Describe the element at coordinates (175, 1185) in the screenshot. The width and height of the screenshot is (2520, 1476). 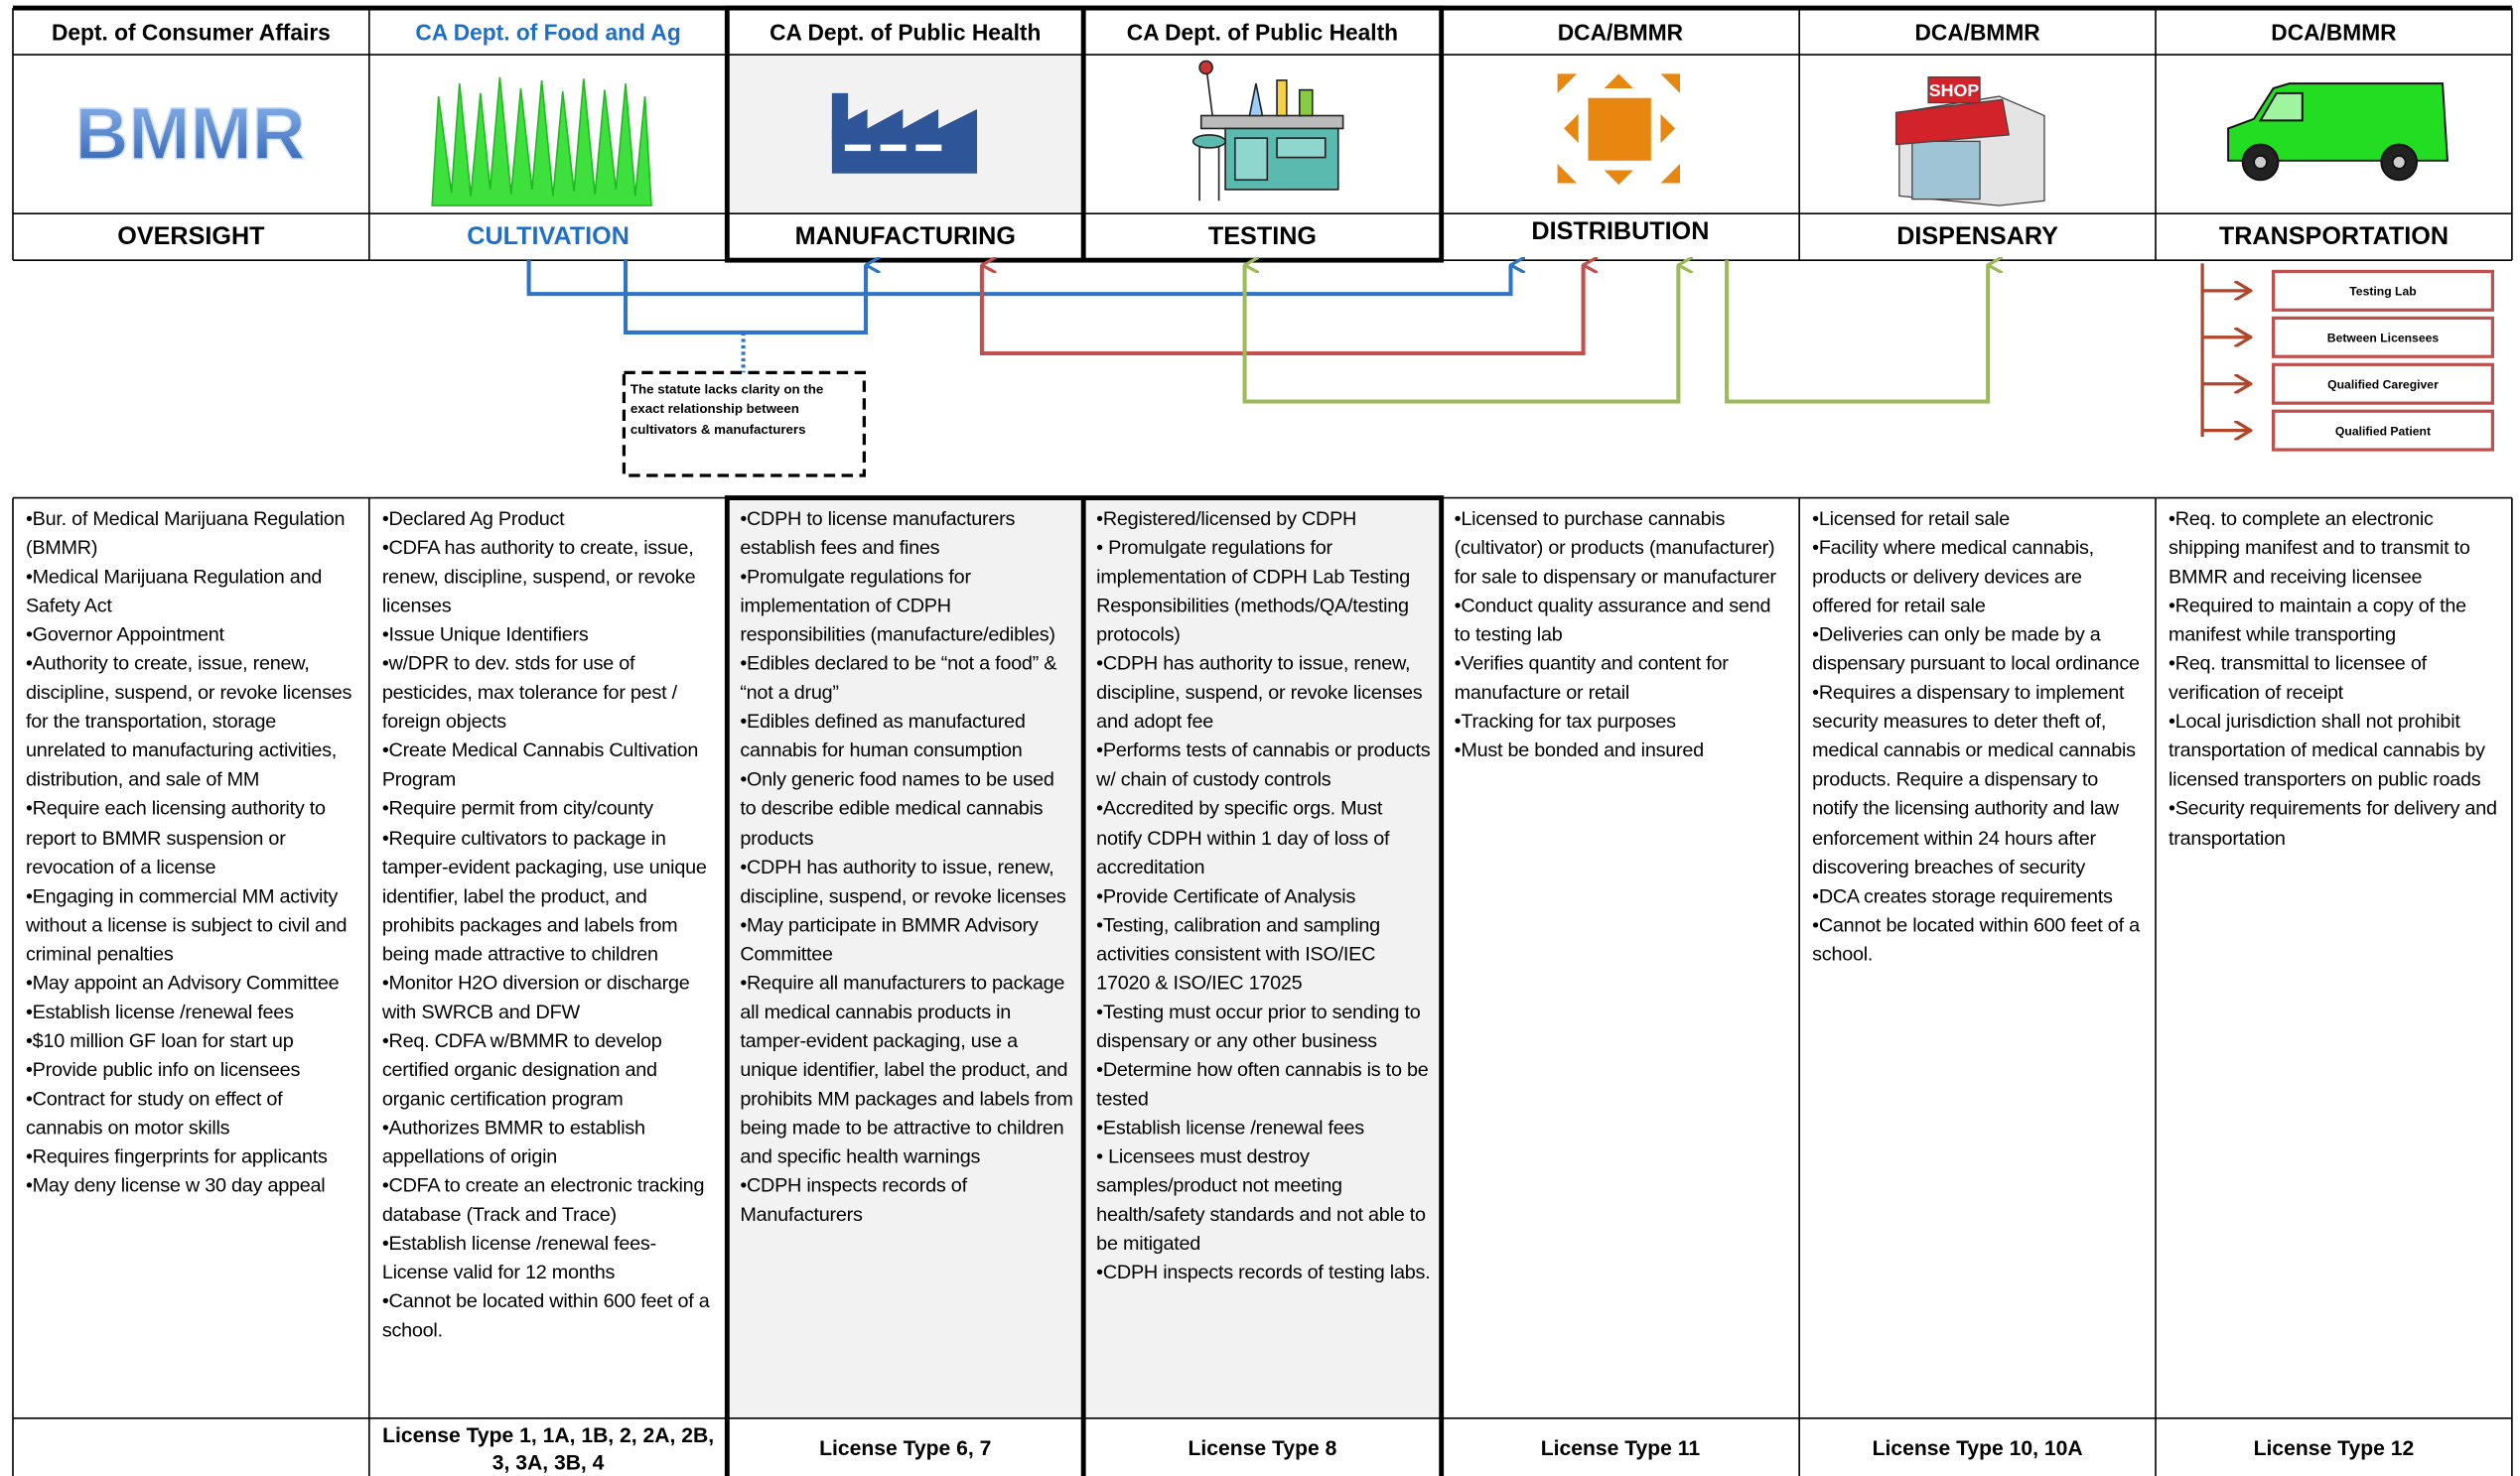
I see `bullet-item: •May deny license w 30 day appeal` at that location.